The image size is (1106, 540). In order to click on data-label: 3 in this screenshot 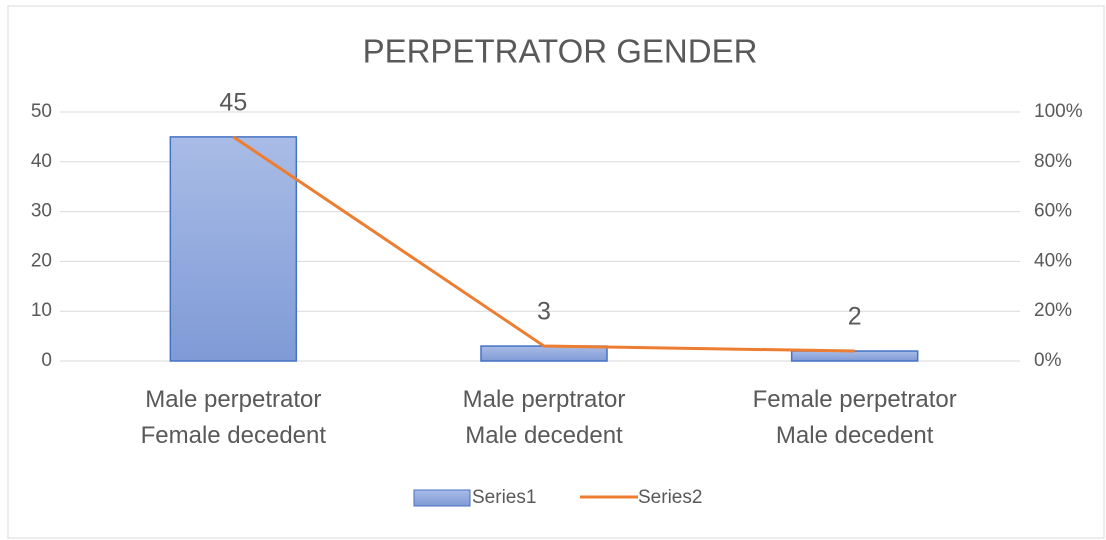, I will do `click(544, 312)`.